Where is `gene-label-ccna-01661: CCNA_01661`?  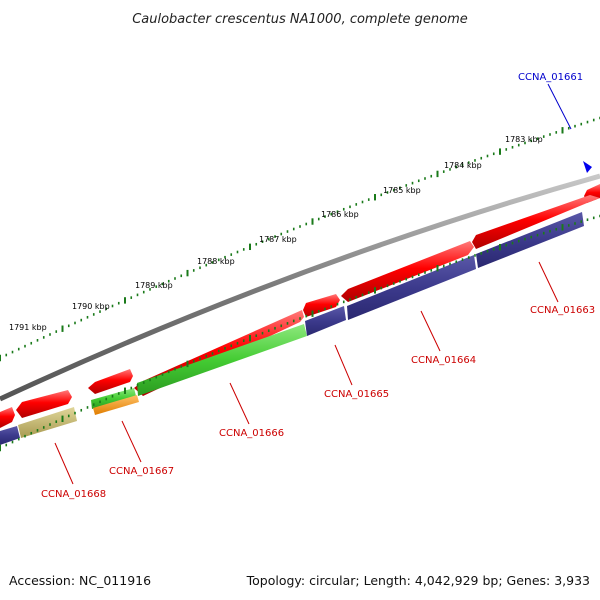
gene-label-ccna-01661: CCNA_01661 is located at coordinates (550, 77).